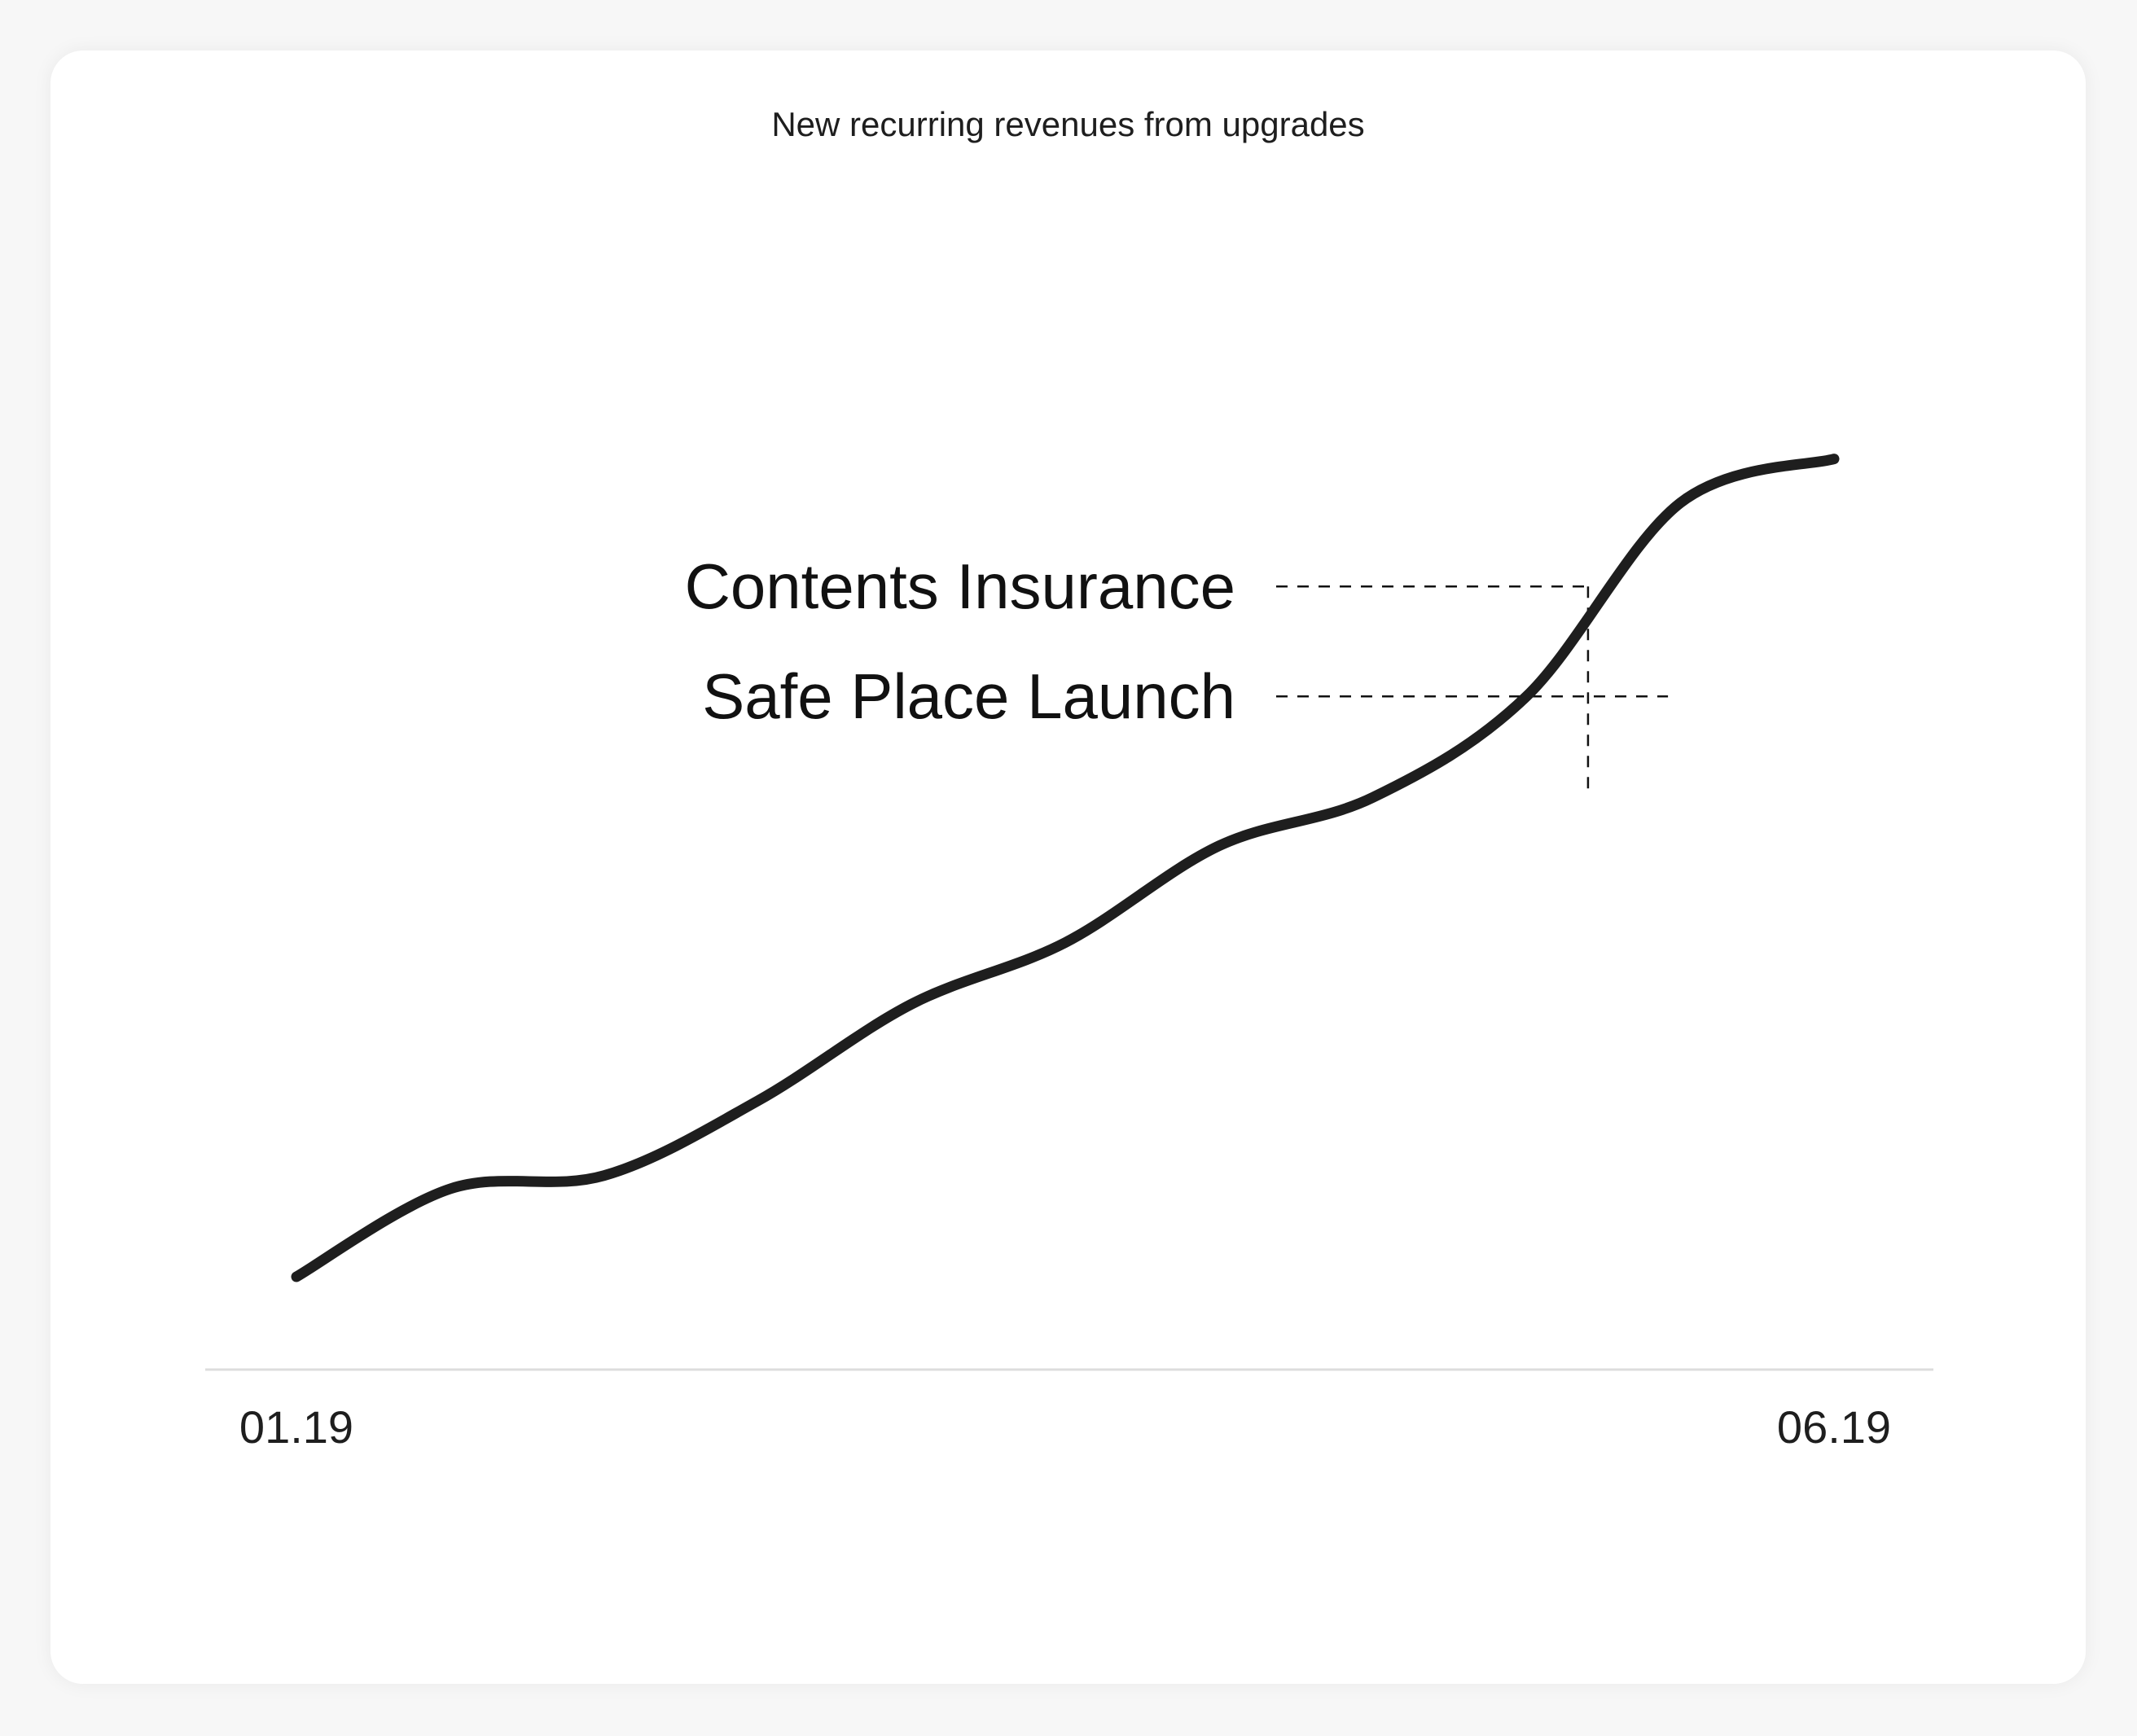 Image resolution: width=2137 pixels, height=1736 pixels. Describe the element at coordinates (296, 1427) in the screenshot. I see `x-tick-label: 01.19` at that location.